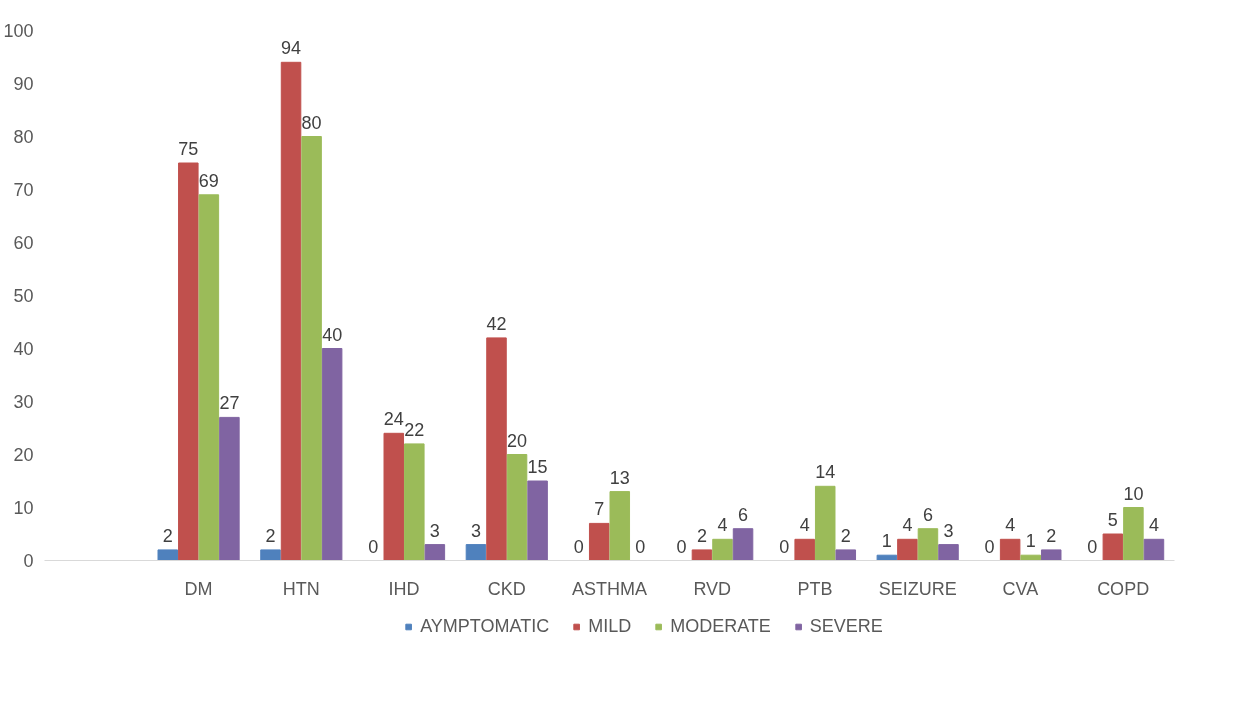 This screenshot has height=727, width=1246. I want to click on data-label: 69, so click(208, 180).